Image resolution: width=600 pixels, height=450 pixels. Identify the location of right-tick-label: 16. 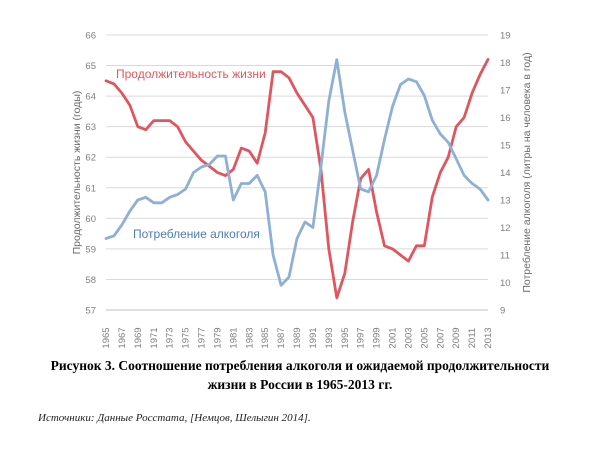
(505, 118).